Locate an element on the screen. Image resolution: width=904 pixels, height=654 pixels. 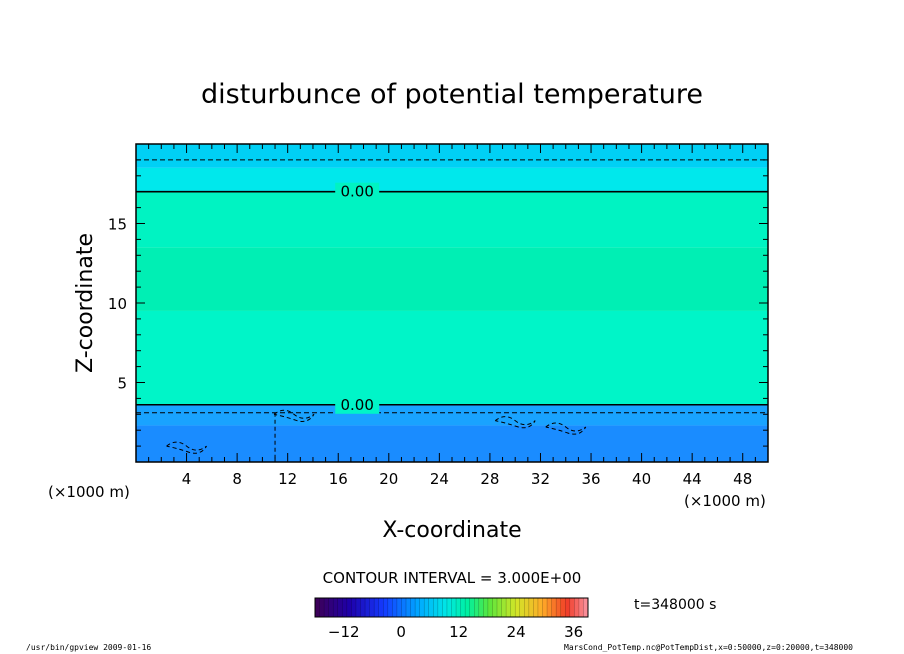
chart-title: disturbunce of potential temperature is located at coordinates (452, 94).